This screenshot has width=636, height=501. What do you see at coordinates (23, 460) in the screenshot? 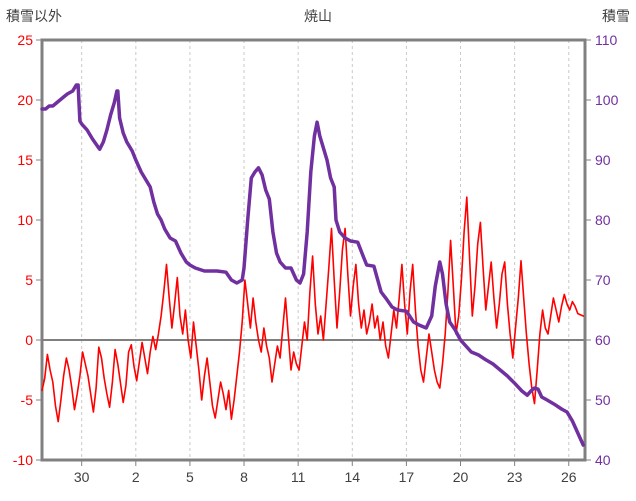
I see `left-axis-tick-label: -10` at bounding box center [23, 460].